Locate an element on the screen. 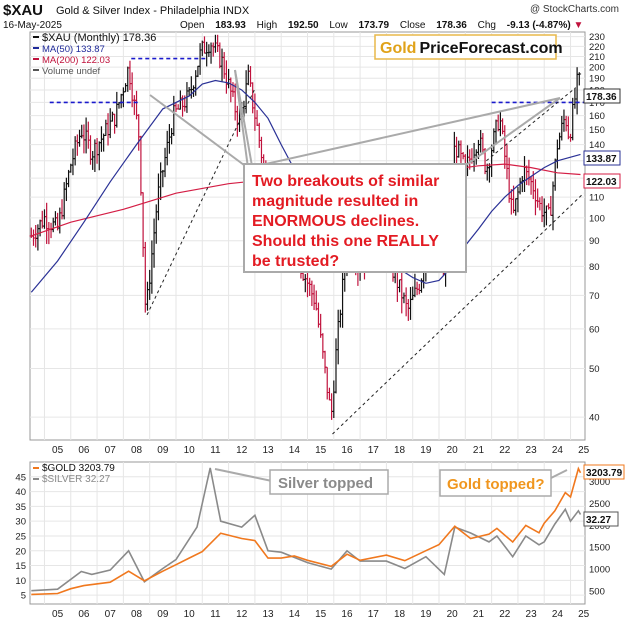  bottom-x-tick-label: 15 is located at coordinates (321, 614).